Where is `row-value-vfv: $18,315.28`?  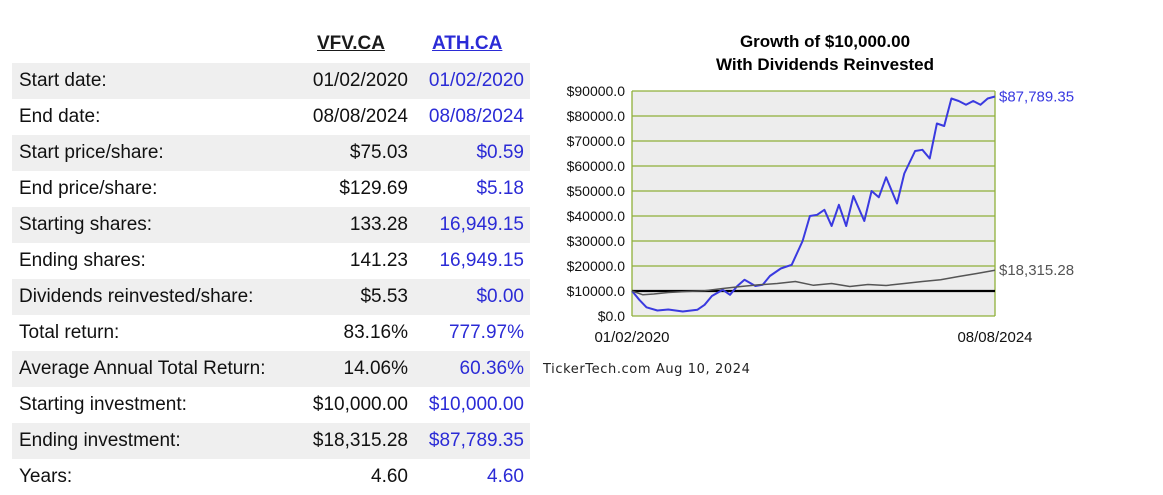
row-value-vfv: $18,315.28 is located at coordinates (360, 440).